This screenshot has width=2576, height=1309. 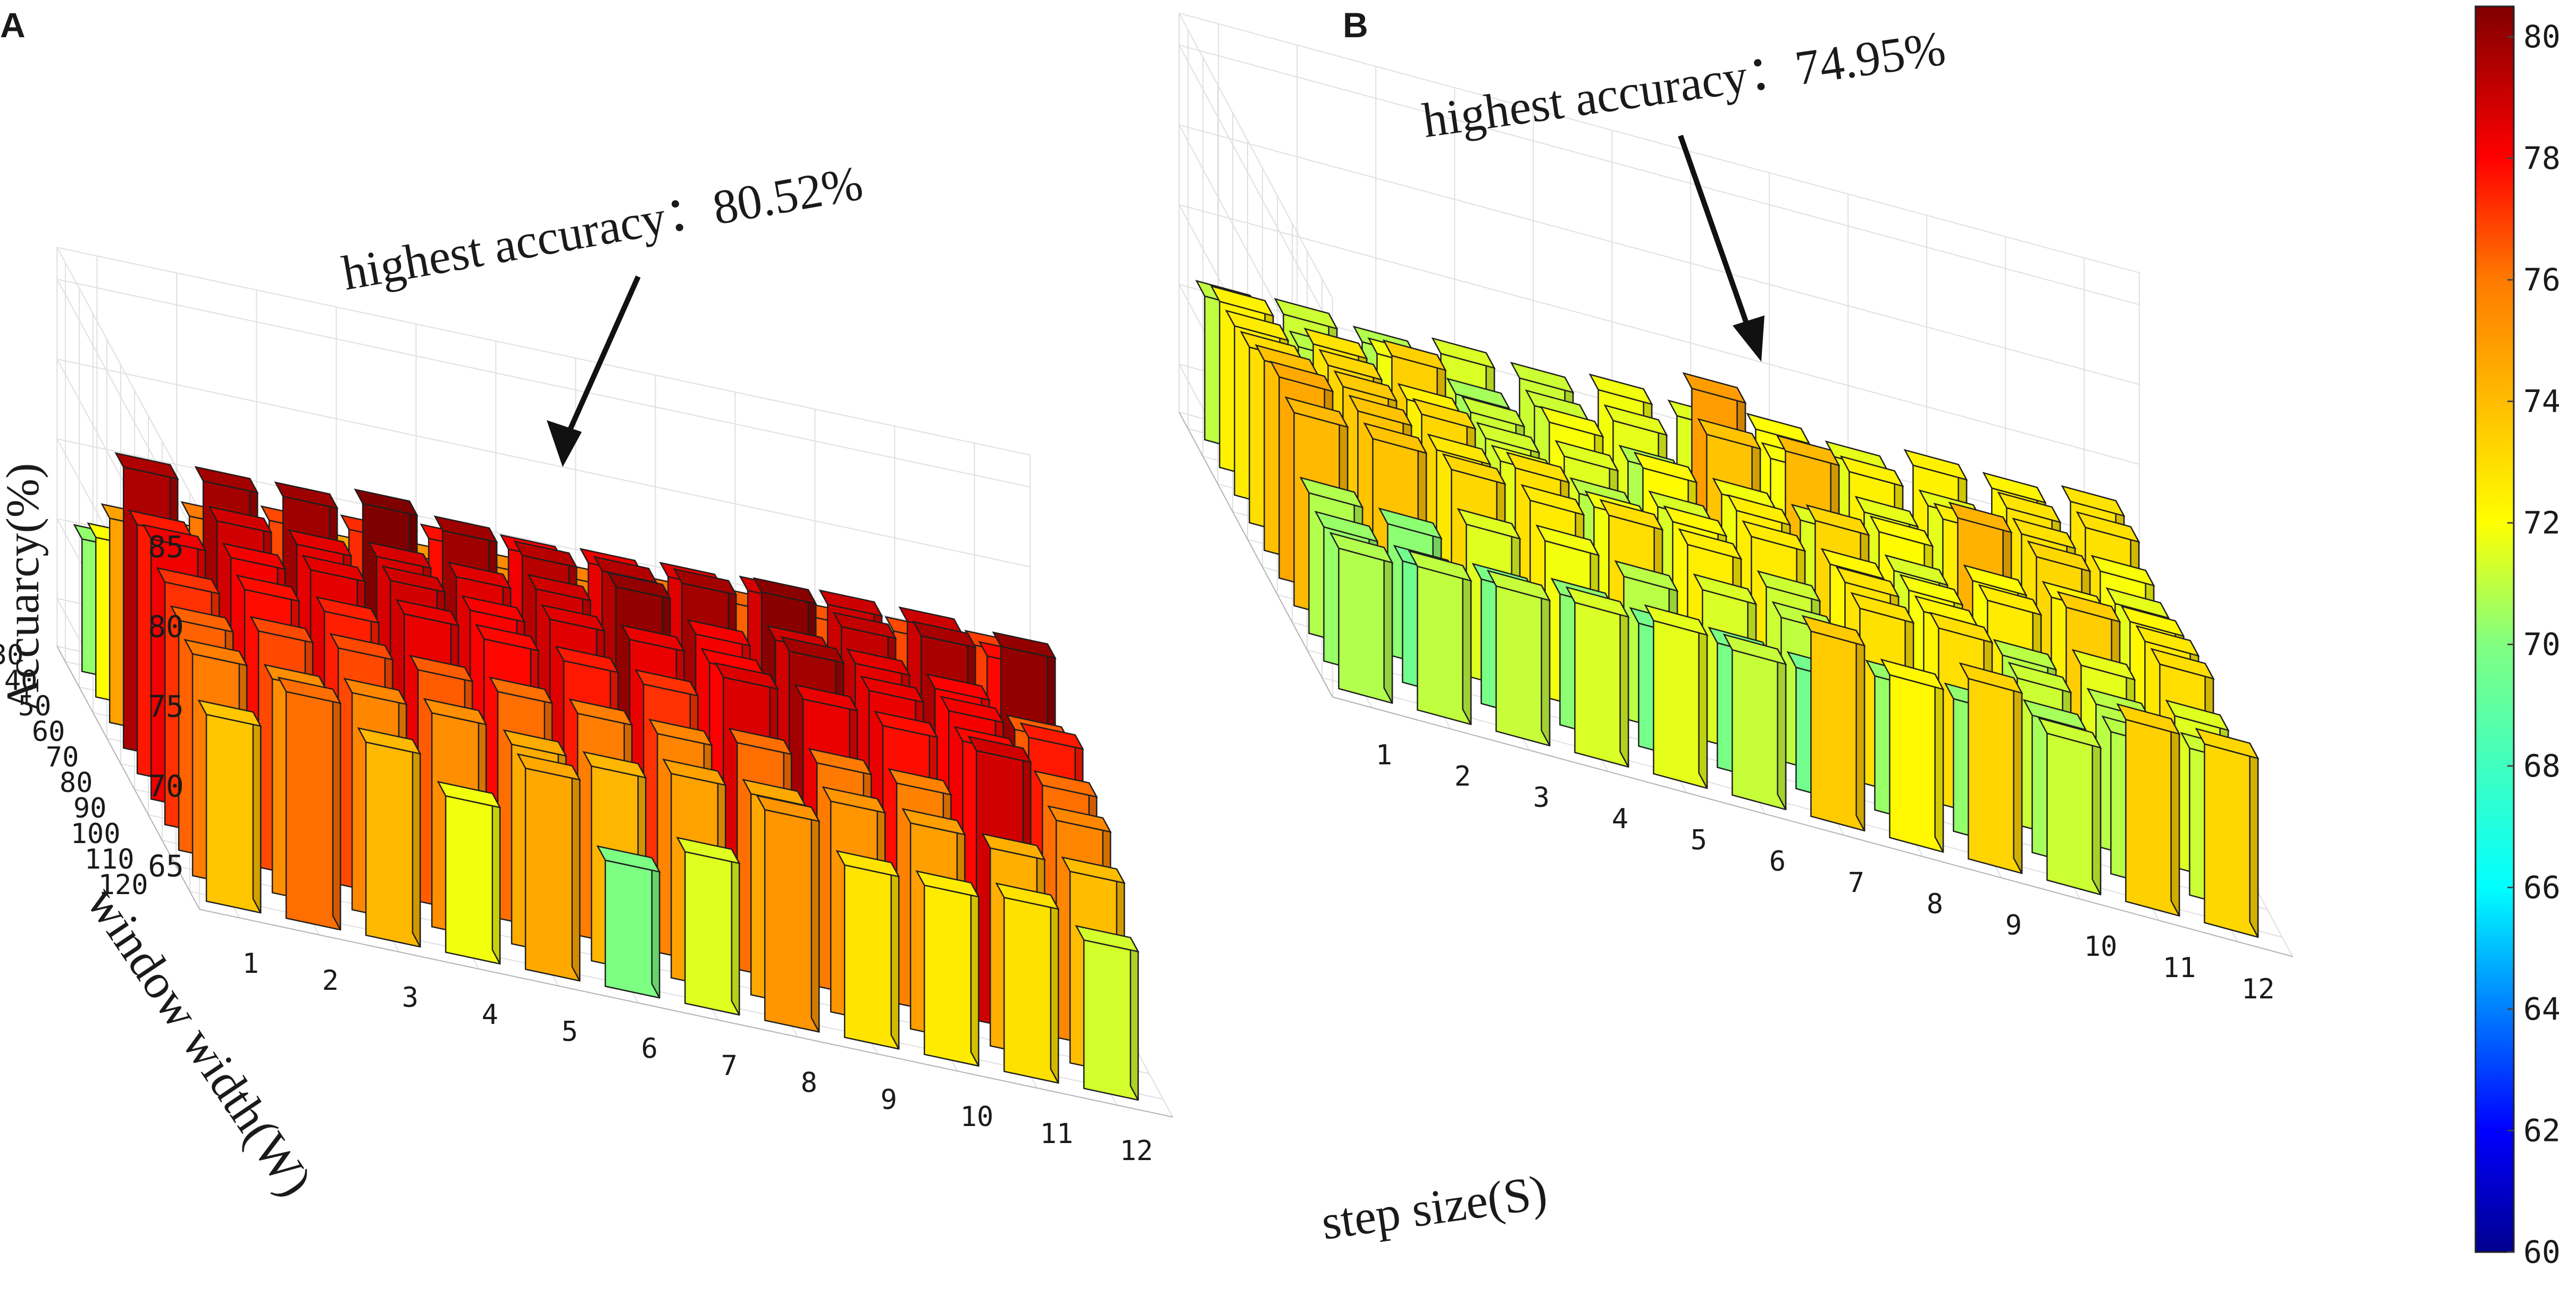 I want to click on x-tick-label: 12, so click(x=2258, y=989).